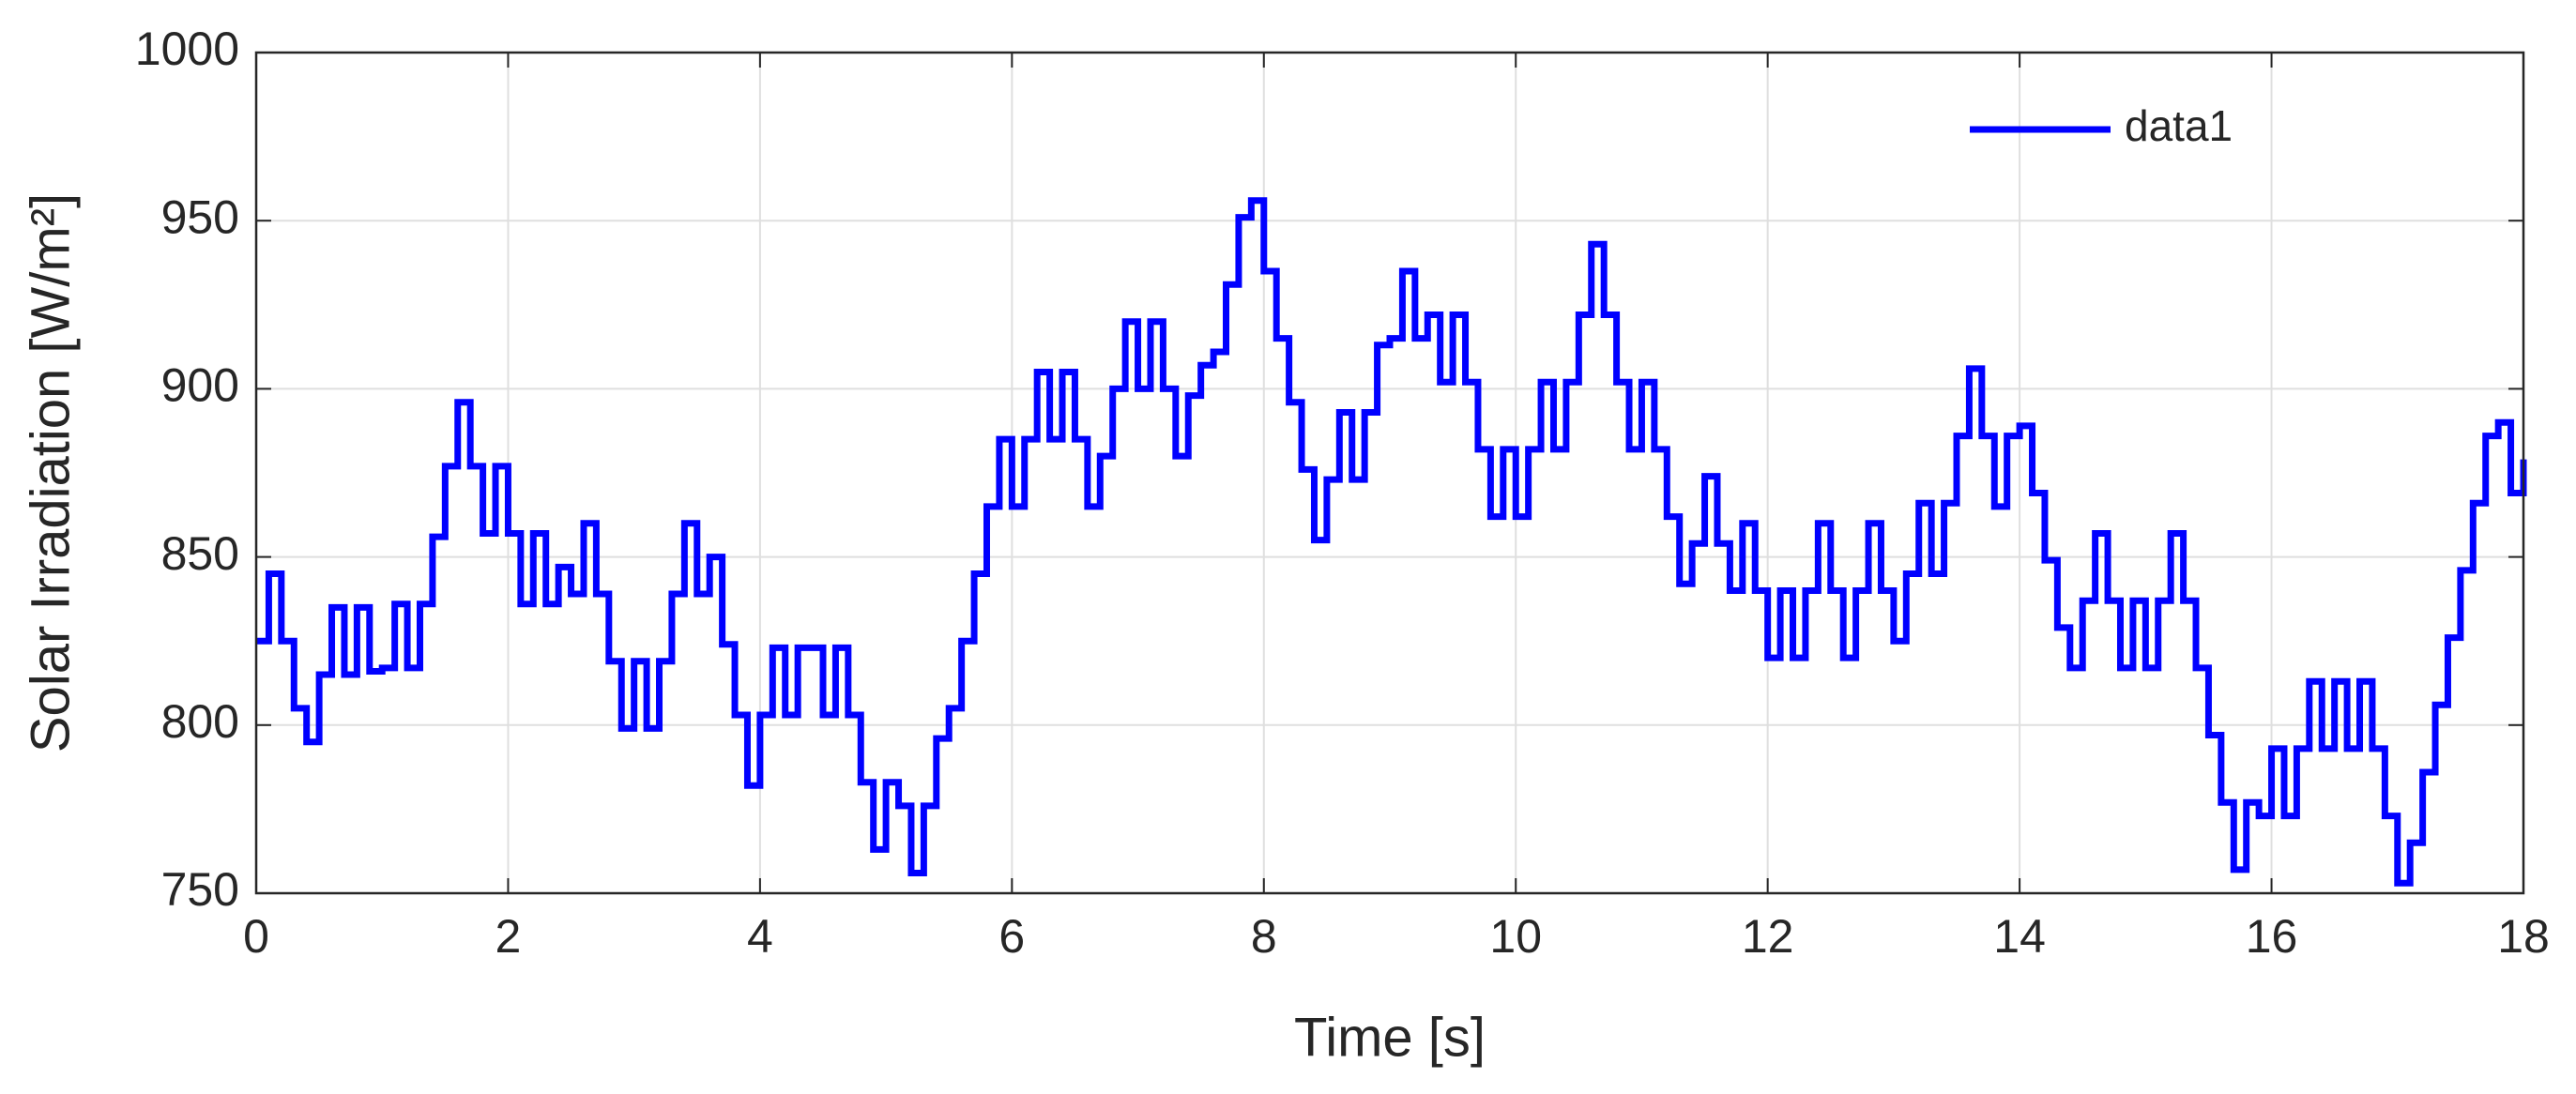  Describe the element at coordinates (200, 386) in the screenshot. I see `y-tick-label: 900` at that location.